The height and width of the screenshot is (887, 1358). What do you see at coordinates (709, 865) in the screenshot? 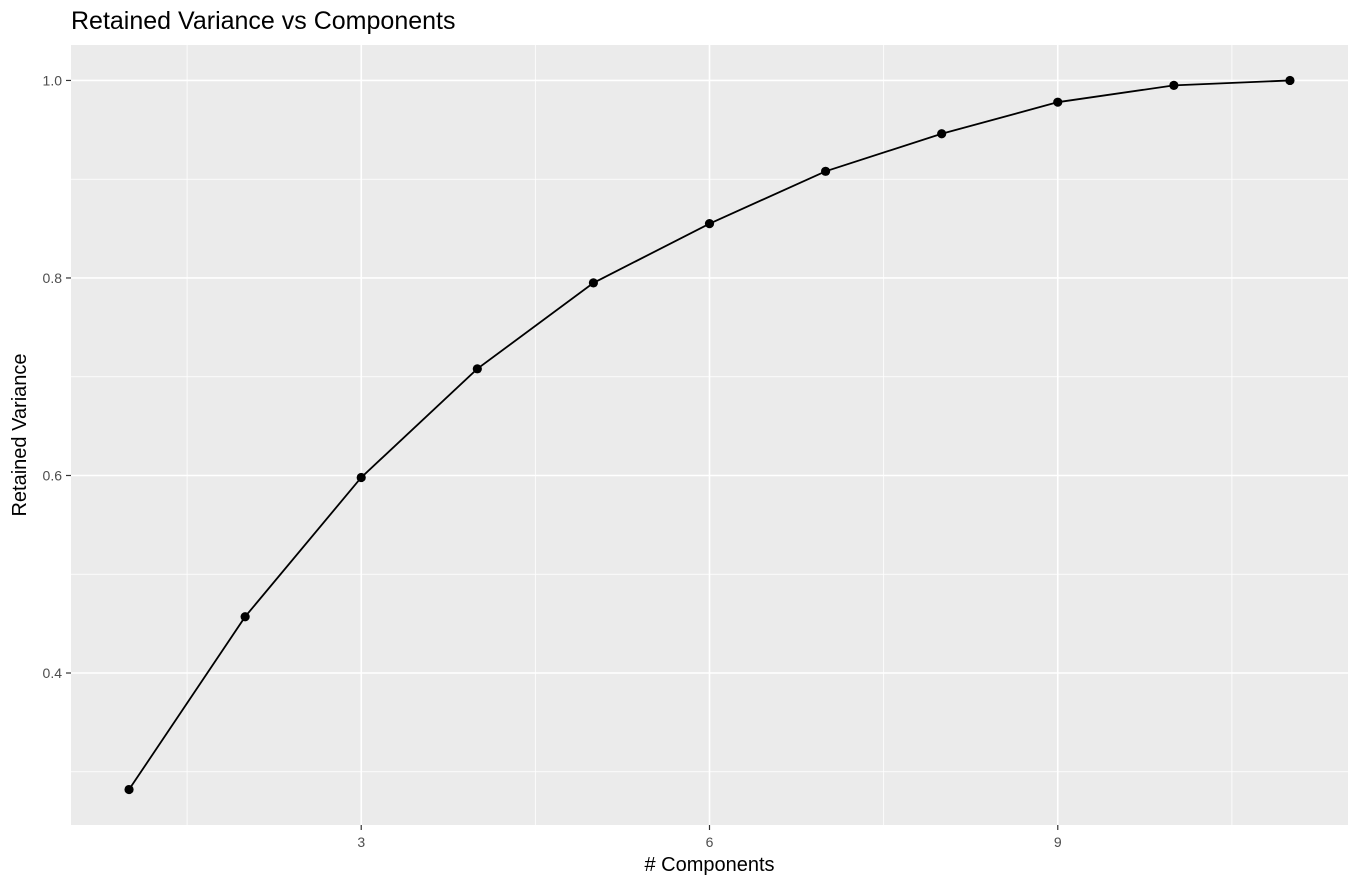
I see `x-axis-label: # Components` at bounding box center [709, 865].